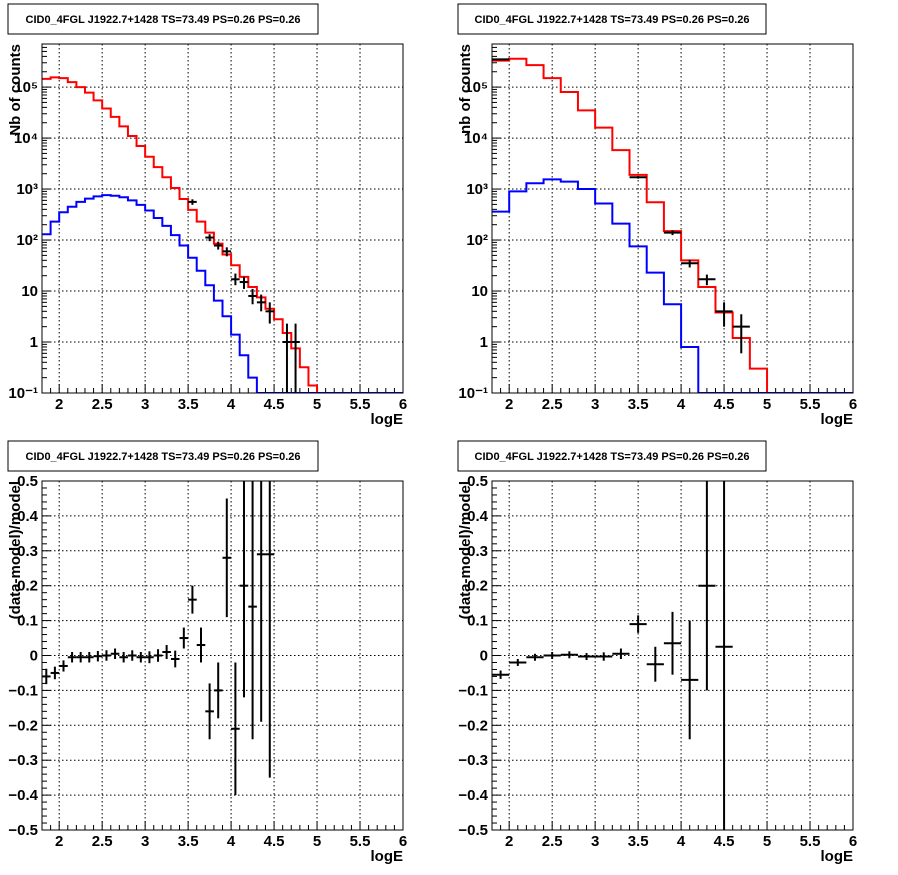 This screenshot has height=875, width=898. Describe the element at coordinates (681, 404) in the screenshot. I see `x-tick-label: 4` at that location.